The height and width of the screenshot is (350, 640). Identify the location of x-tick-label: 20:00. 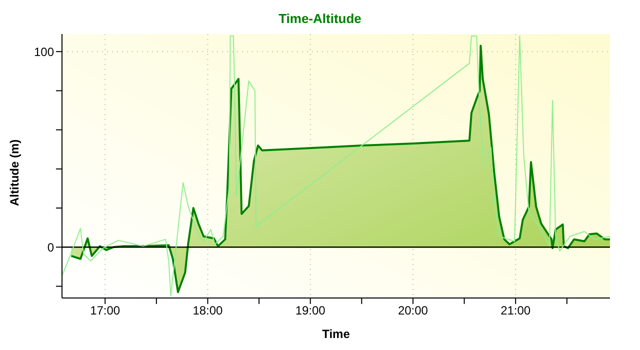
(413, 311).